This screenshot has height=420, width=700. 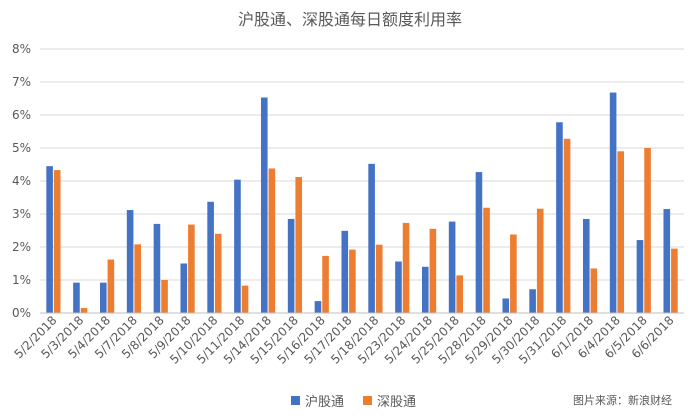 I want to click on y-tick-label: 1%, so click(x=21, y=280).